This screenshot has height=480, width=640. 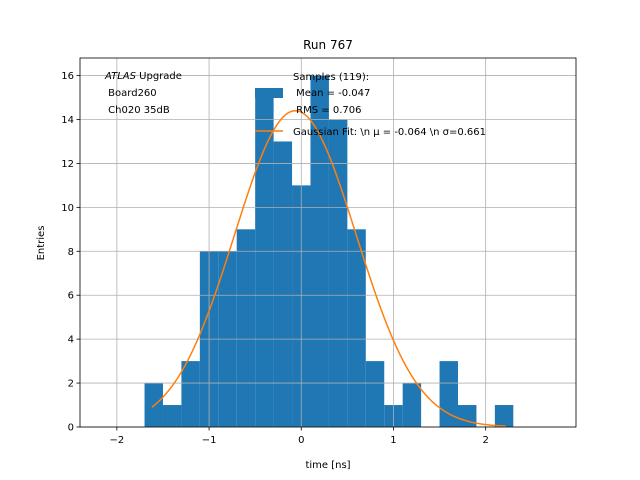 What do you see at coordinates (159, 76) in the screenshot?
I see `annotation-upgrade: Upgrade` at bounding box center [159, 76].